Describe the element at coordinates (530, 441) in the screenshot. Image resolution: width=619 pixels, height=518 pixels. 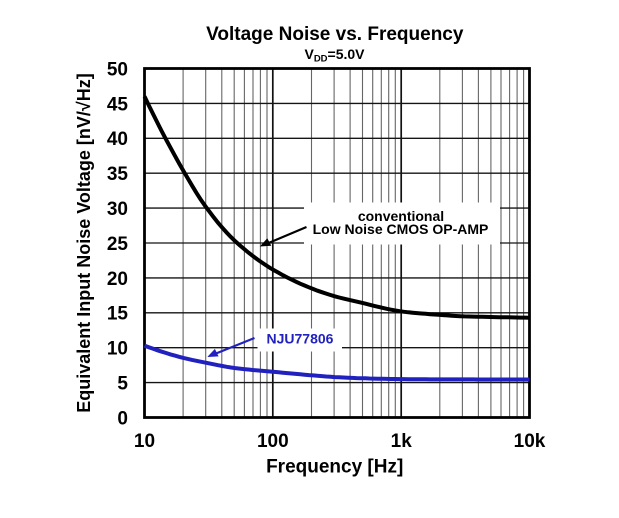
I see `svg-text: 10k` at that location.